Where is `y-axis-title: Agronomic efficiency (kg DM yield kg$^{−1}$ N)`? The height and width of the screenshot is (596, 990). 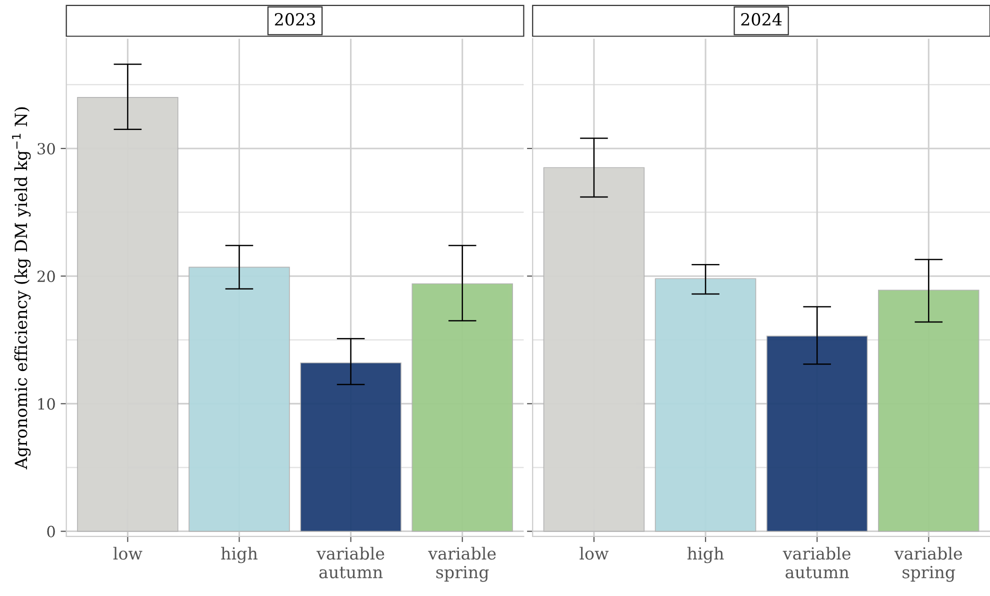
y-axis-title: Agronomic efficiency (kg DM yield kg$^{−1}$ N) is located at coordinates (21, 288).